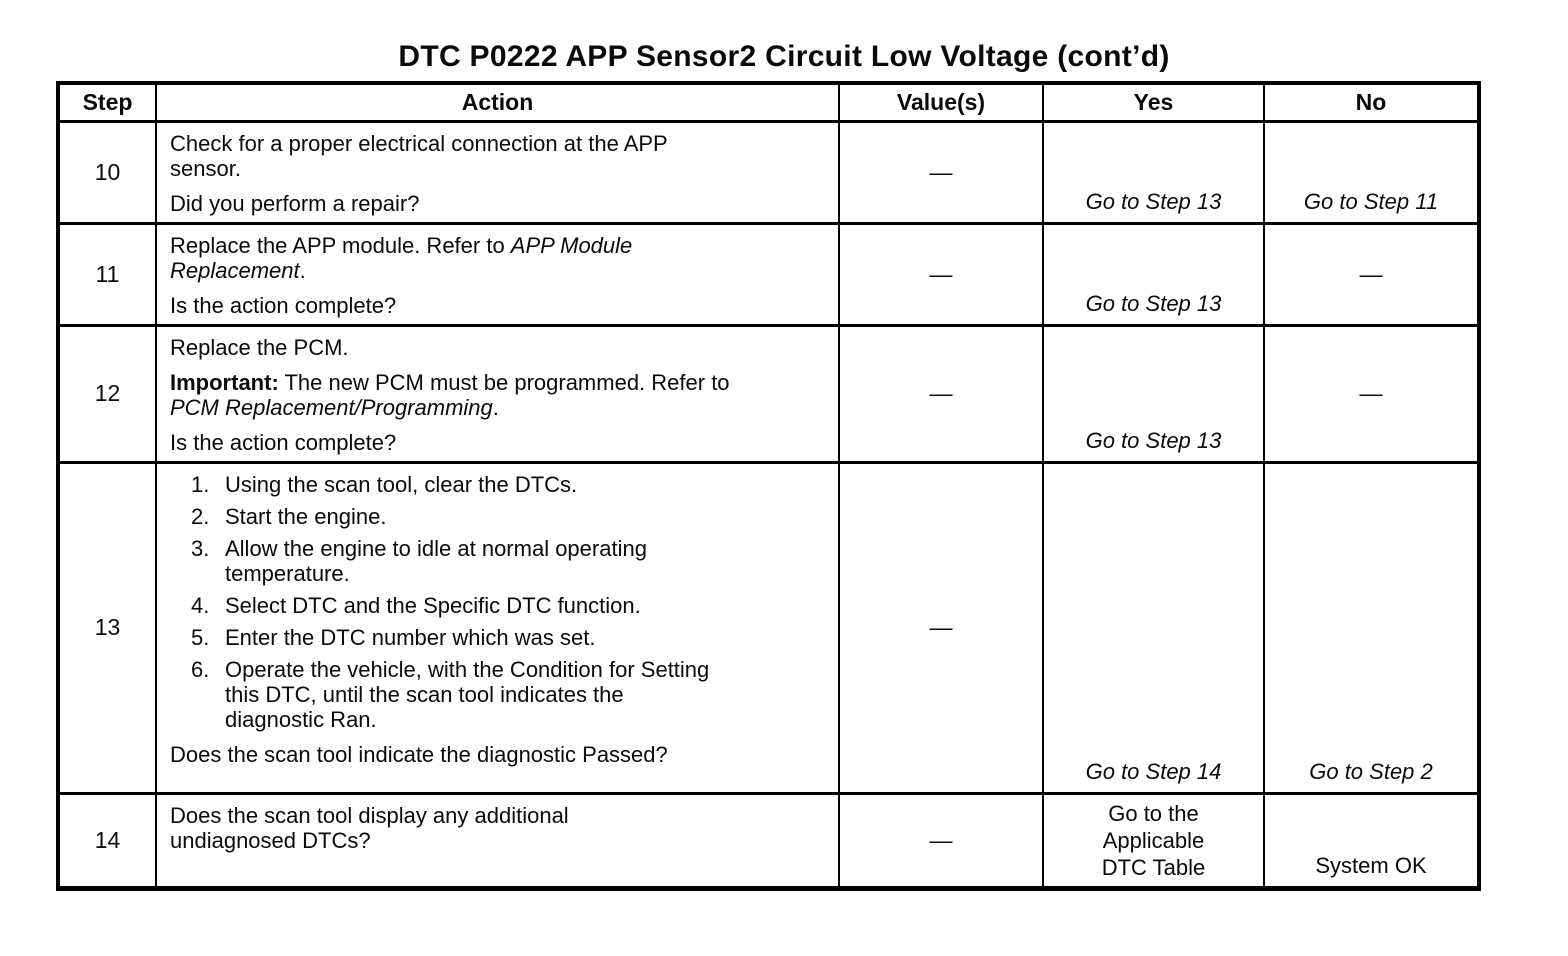 This screenshot has height=956, width=1568. I want to click on header-step: Step, so click(107, 102).